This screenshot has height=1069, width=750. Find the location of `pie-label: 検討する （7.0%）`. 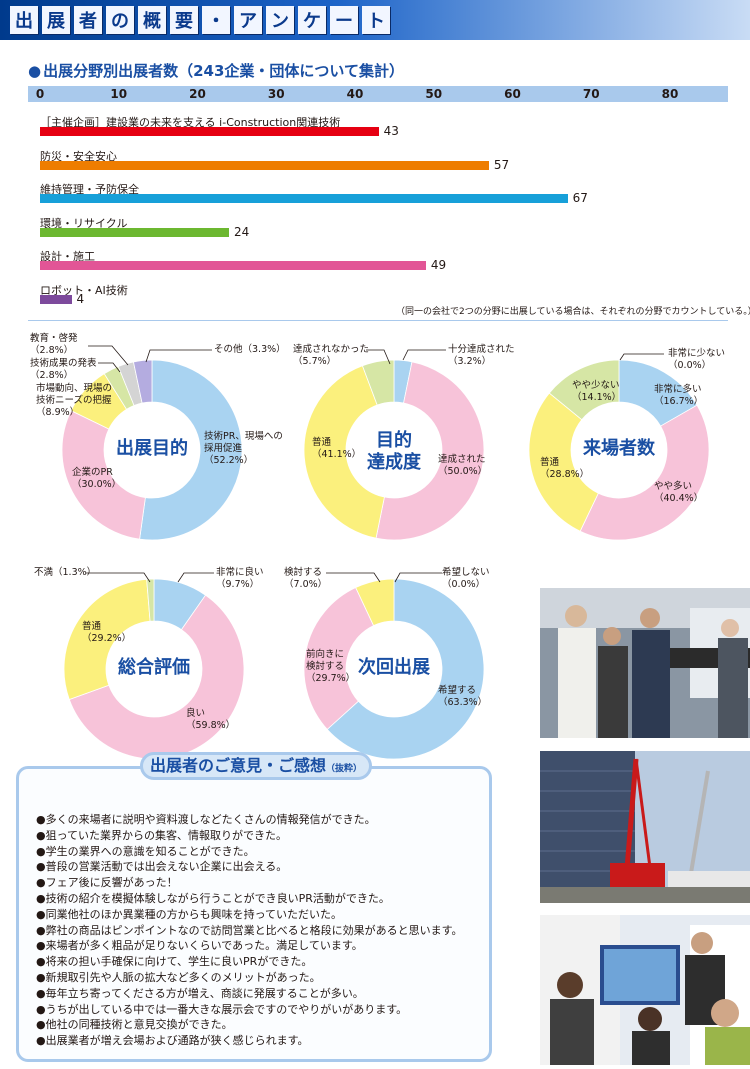

pie-label: 検討する （7.0%） is located at coordinates (305, 579).